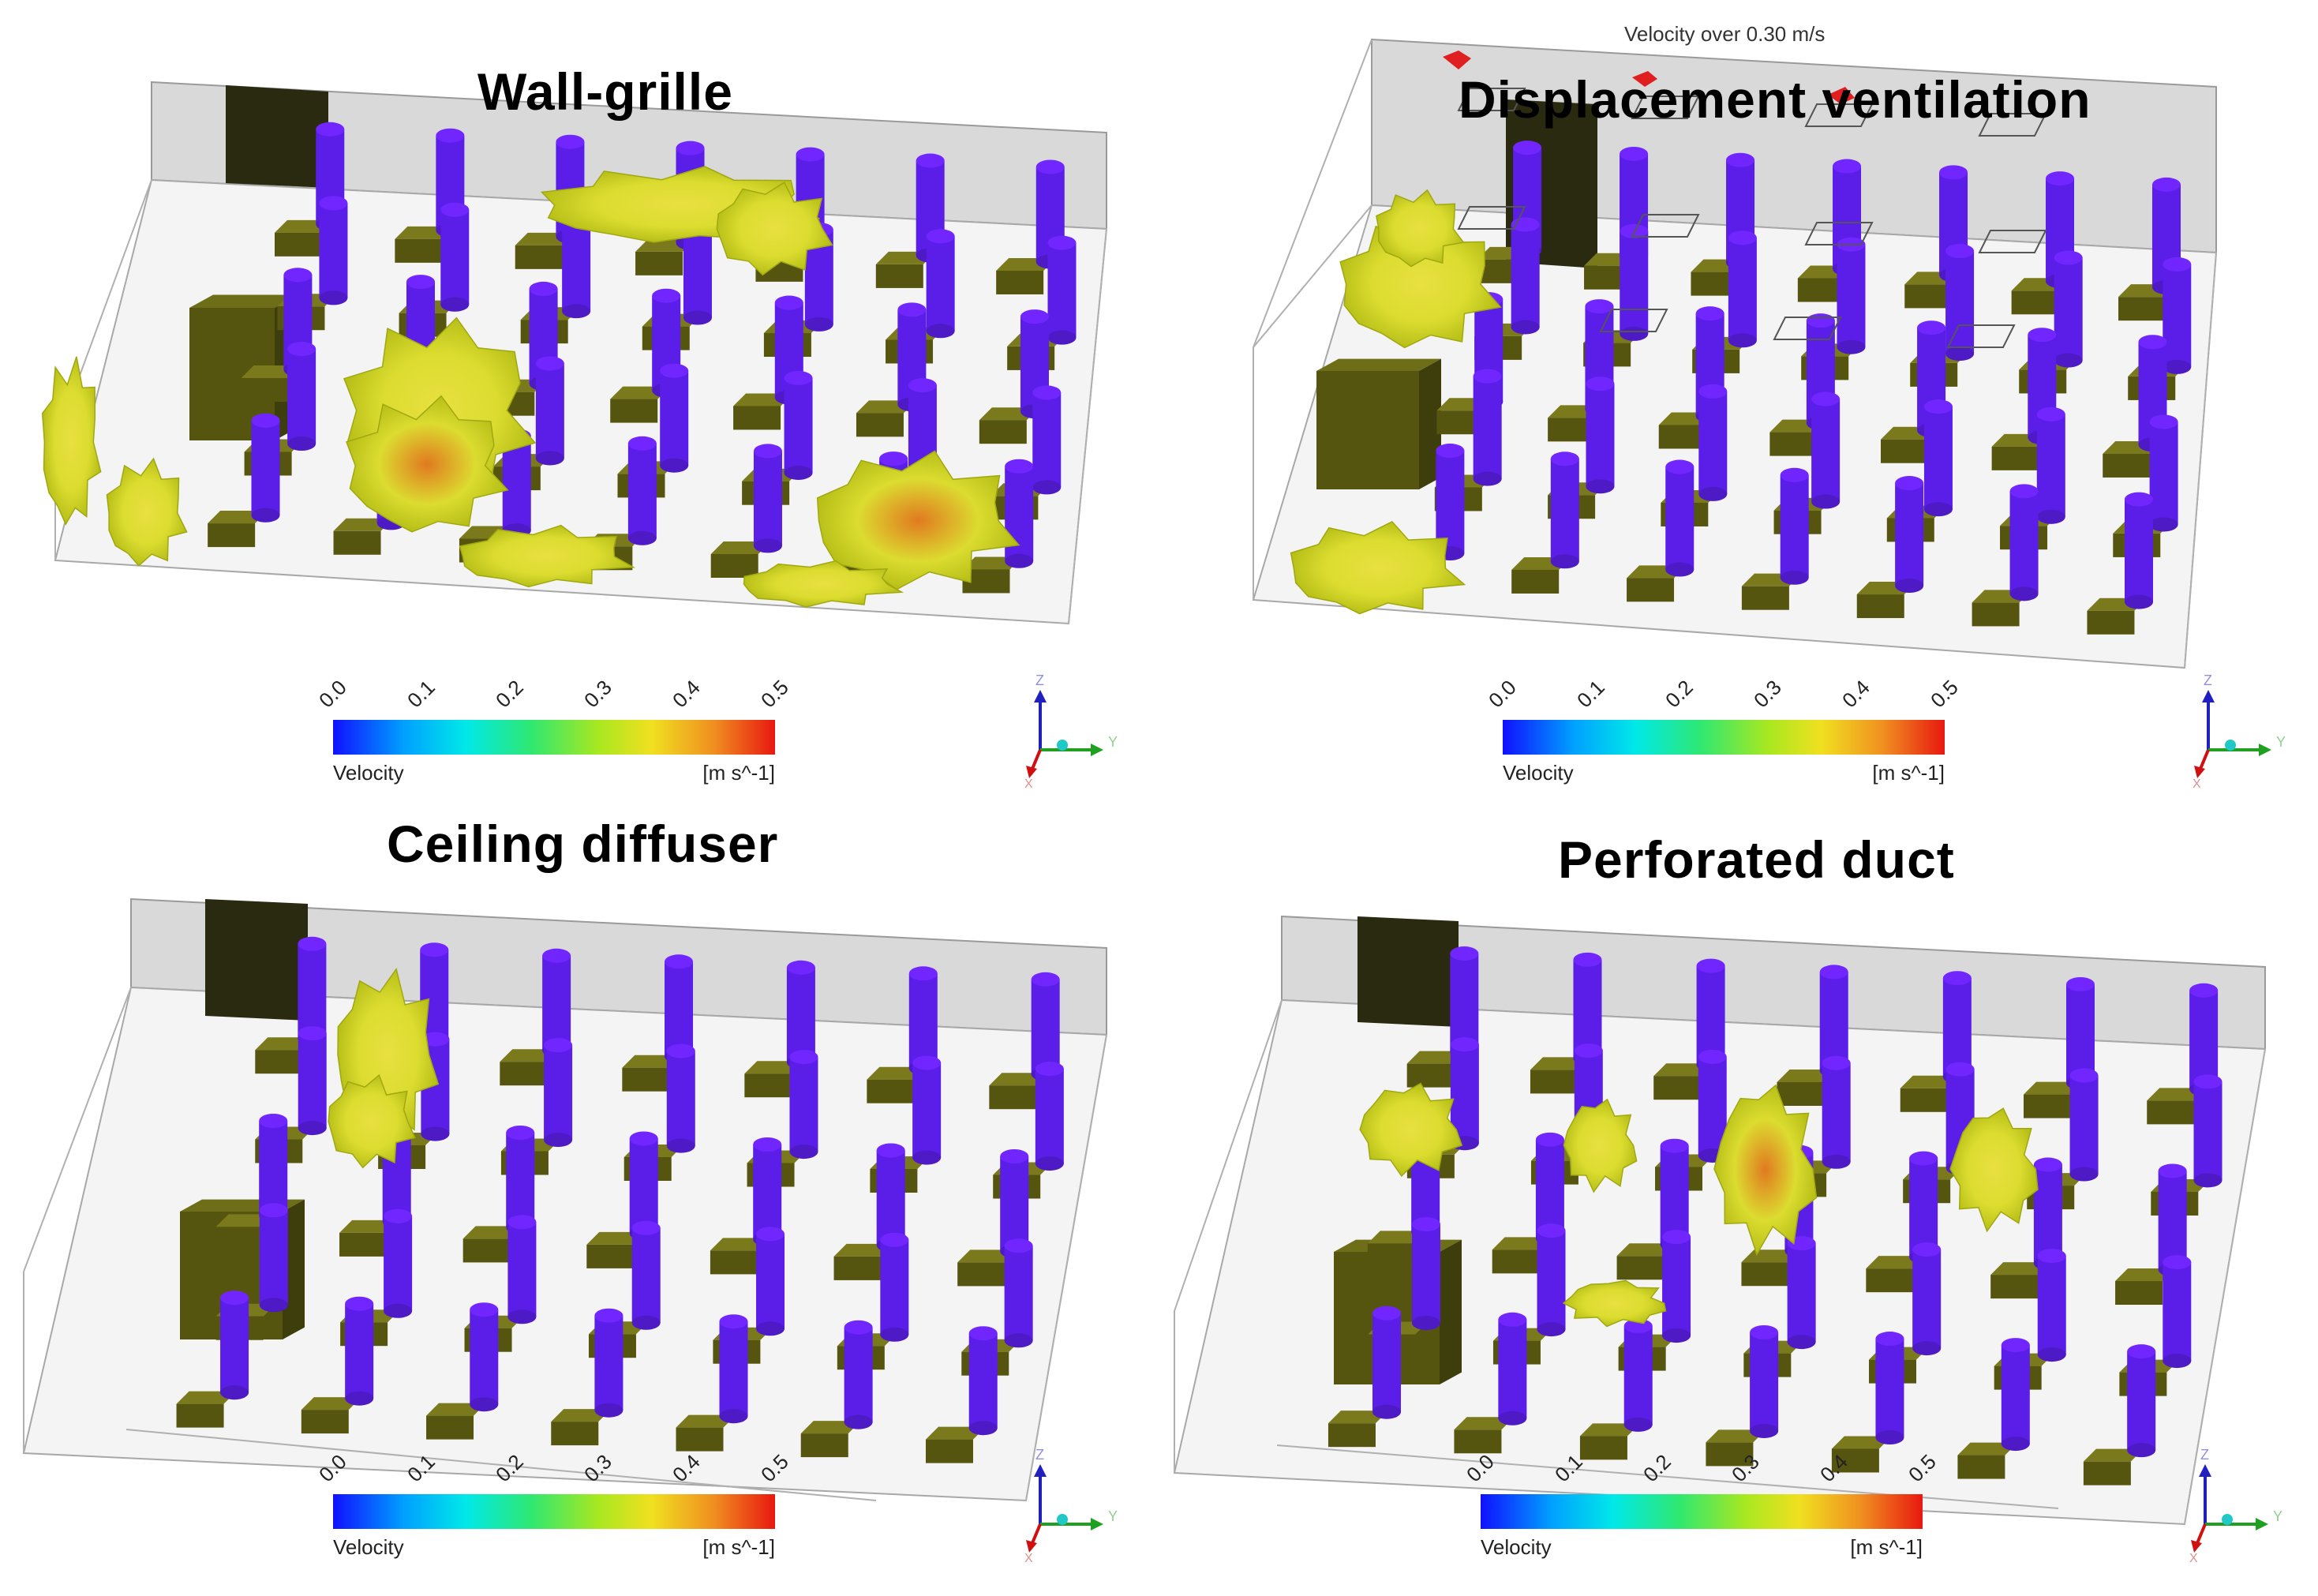  Describe the element at coordinates (554, 1512) in the screenshot. I see `colorbar` at that location.